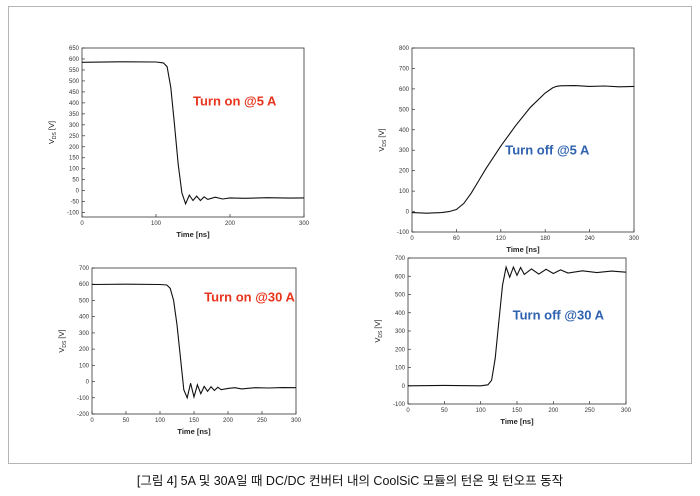  I want to click on y-tick-label: 50, so click(75, 181).